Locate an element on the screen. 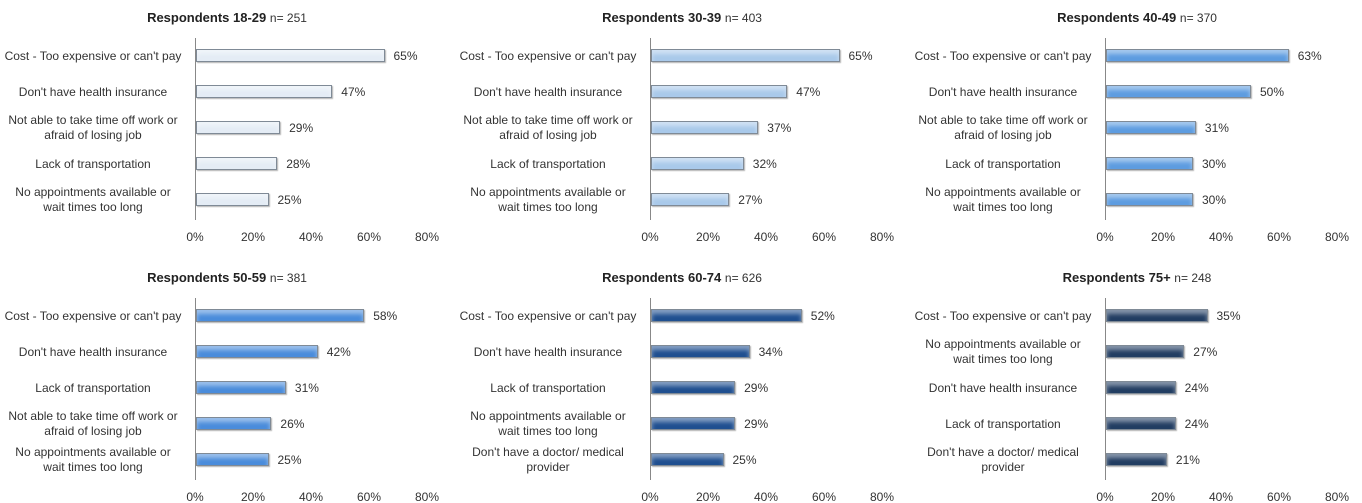 The image size is (1362, 503). title-text: Respondents 60-74 is located at coordinates (662, 277).